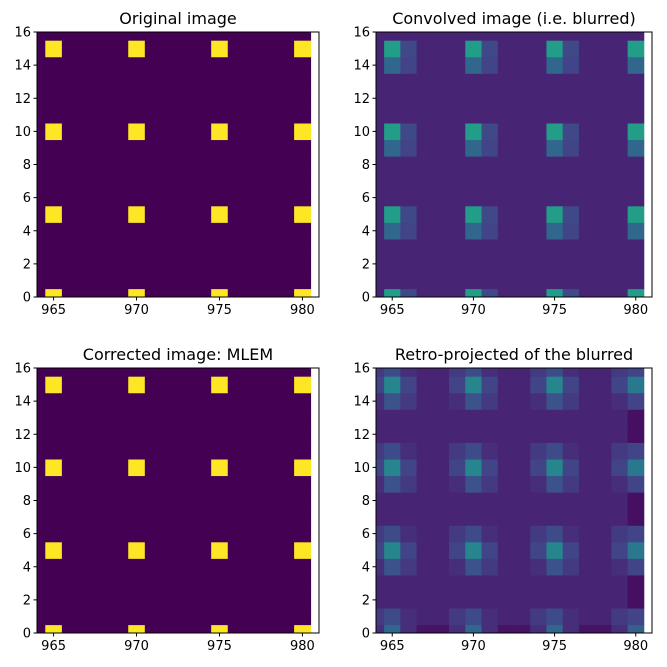 The image size is (667, 667). Describe the element at coordinates (514, 354) in the screenshot. I see `subplot-title: Retro-projected of the blurred` at that location.